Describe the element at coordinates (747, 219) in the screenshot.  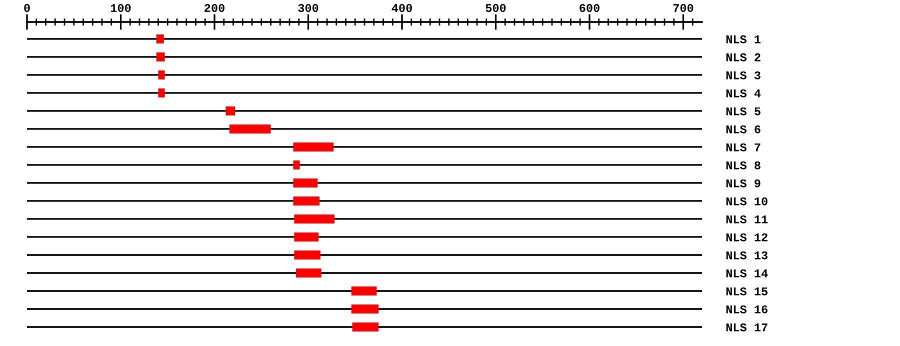
I see `y-tick-label: NLS 11` at that location.